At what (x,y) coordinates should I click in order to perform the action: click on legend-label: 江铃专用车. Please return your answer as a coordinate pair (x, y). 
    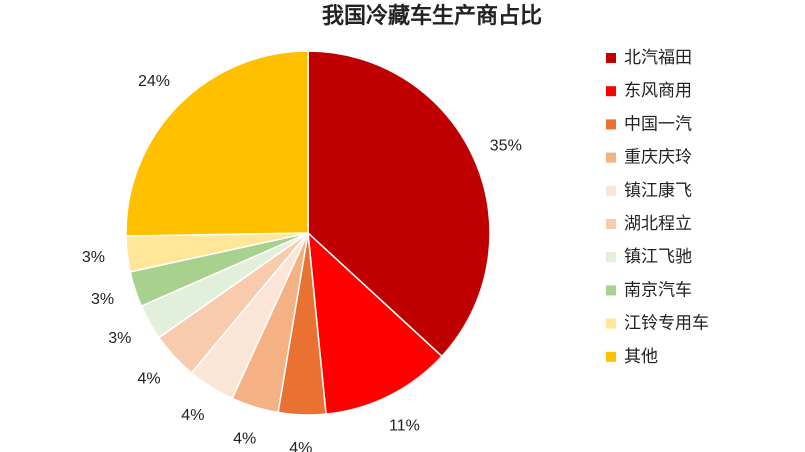
    Looking at the image, I should click on (666, 324).